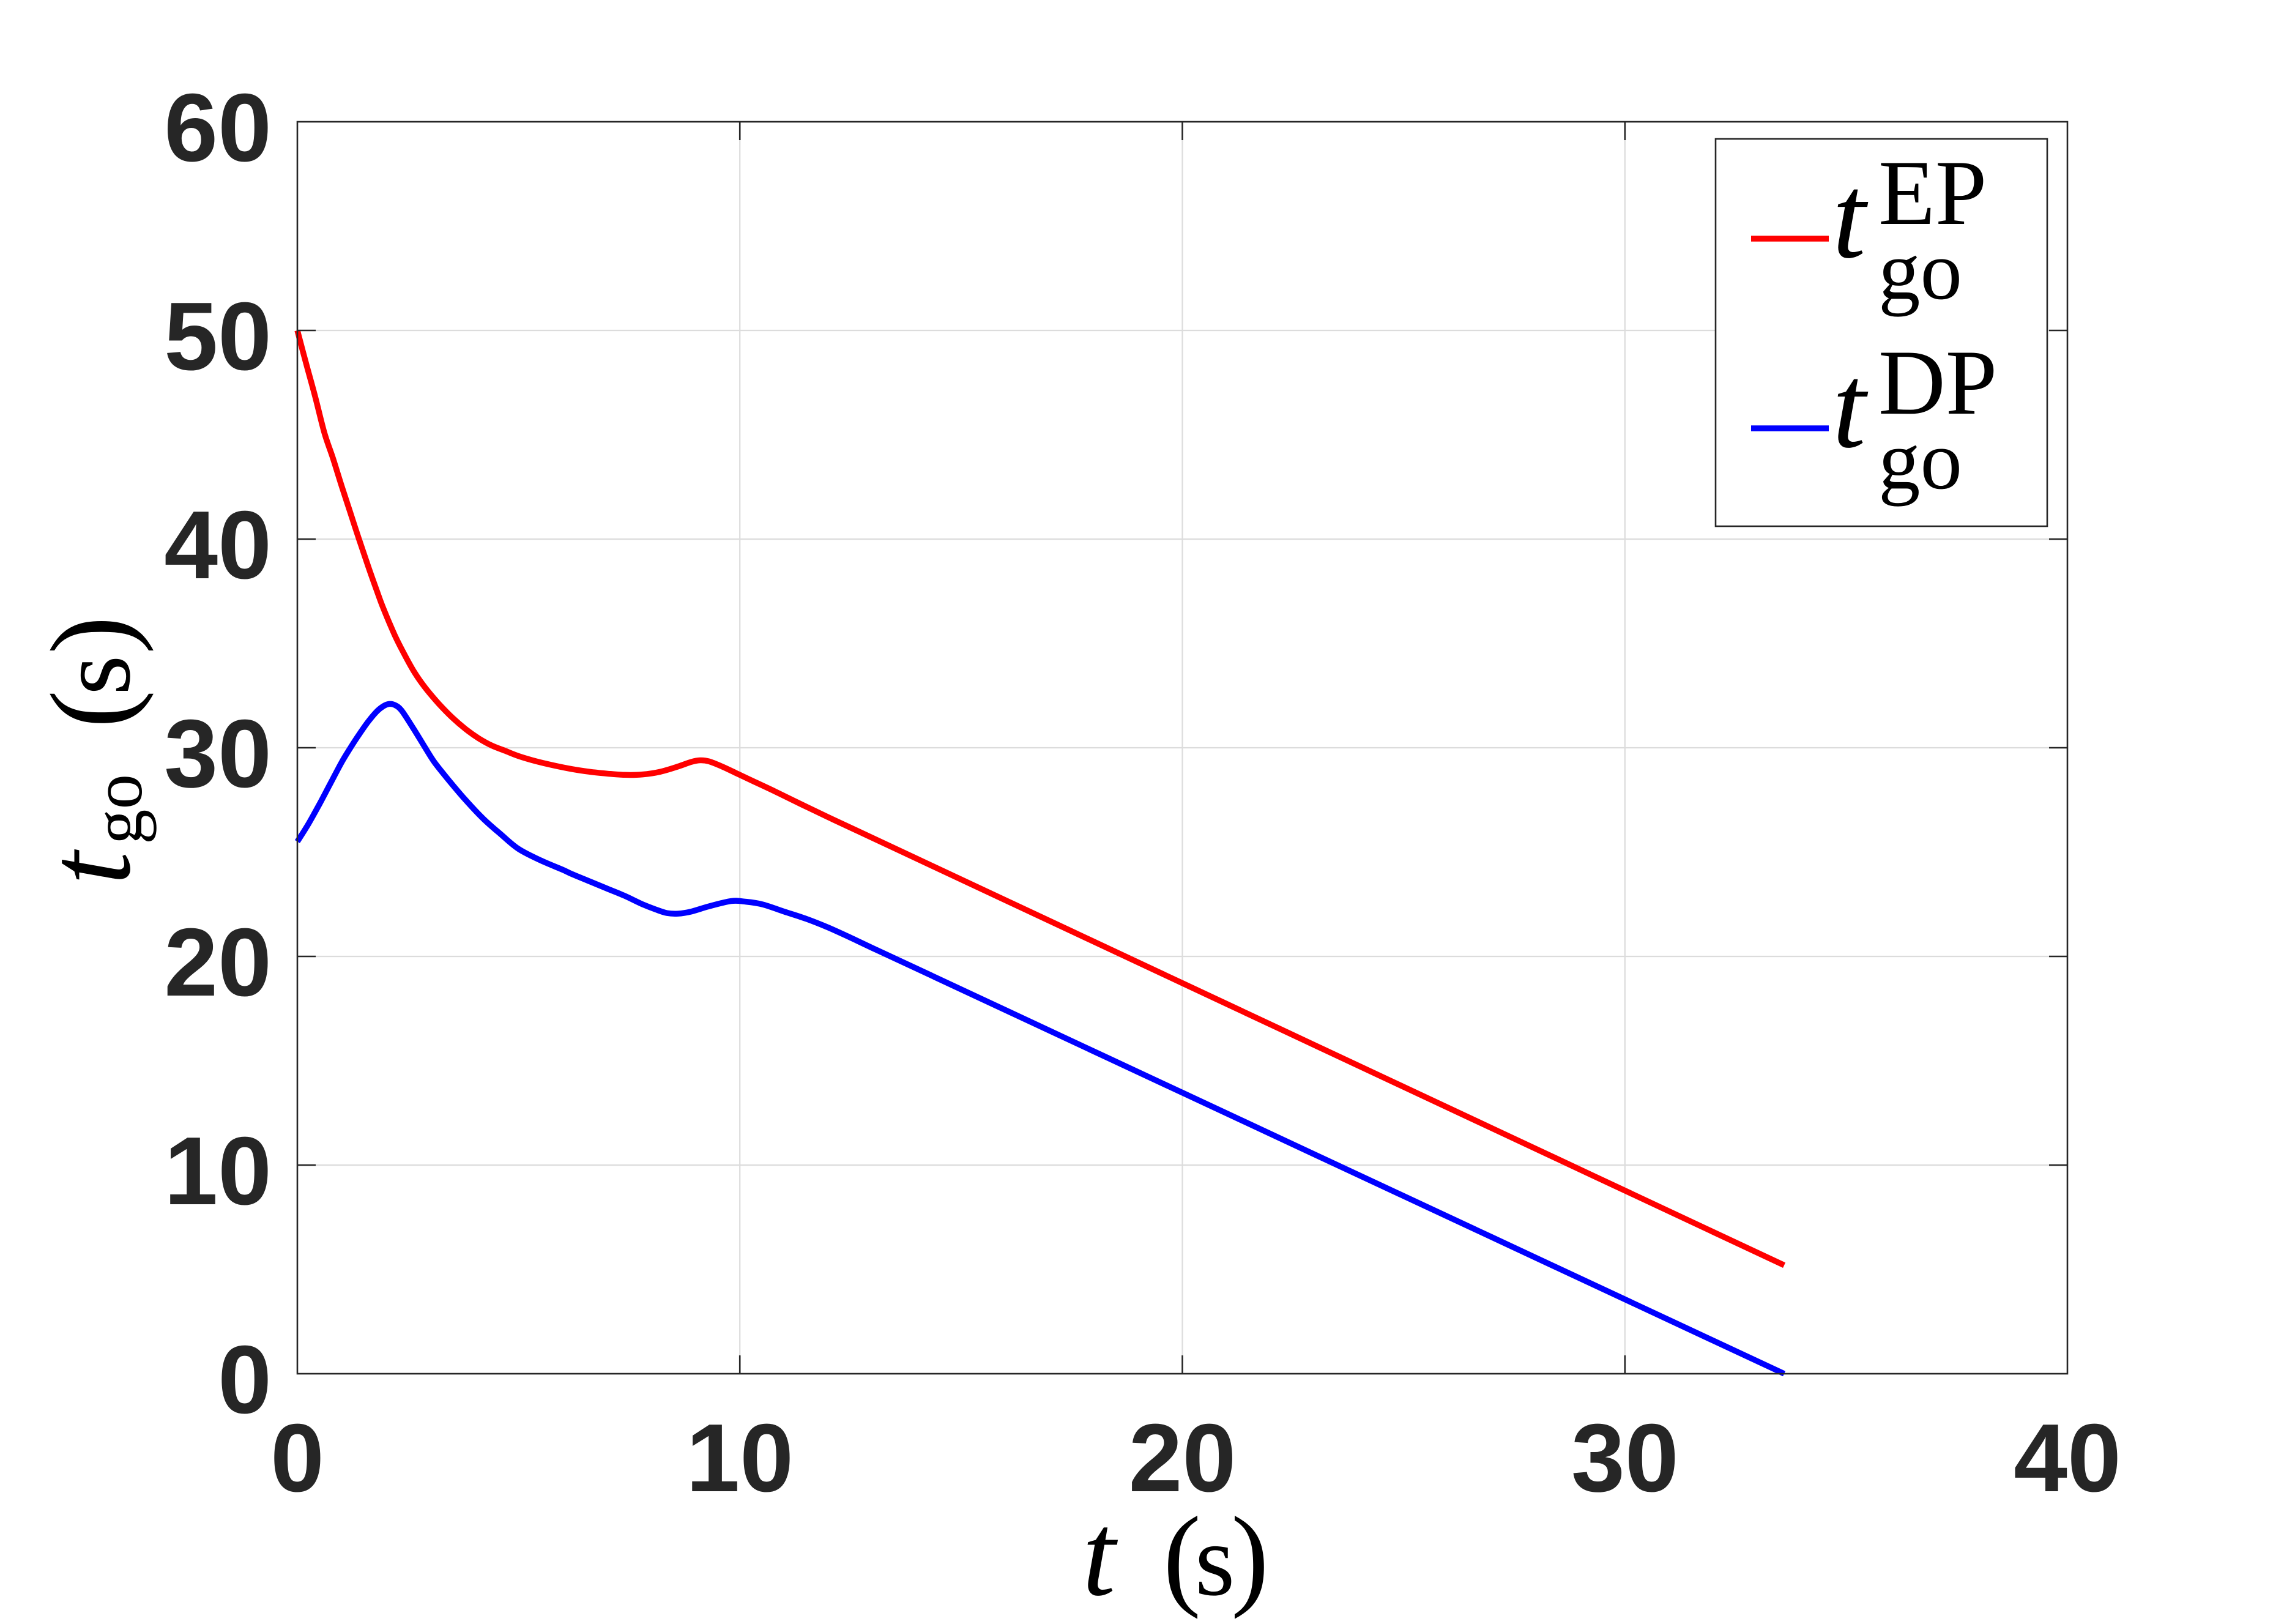  I want to click on svg-text: 50, so click(218, 337).